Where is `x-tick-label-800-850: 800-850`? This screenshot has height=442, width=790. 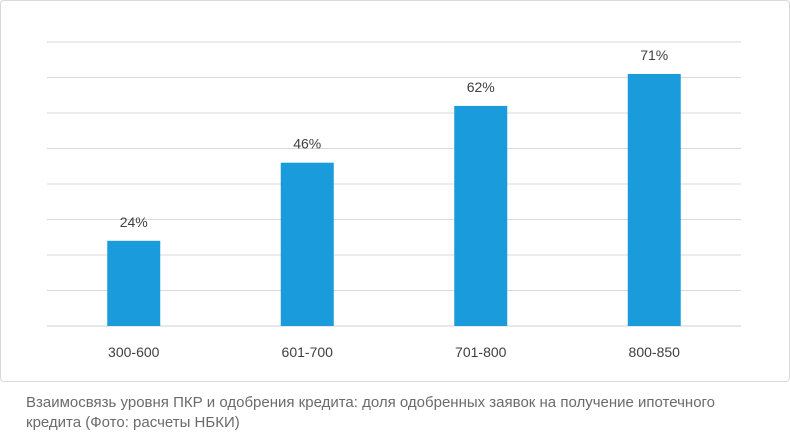
x-tick-label-800-850: 800-850 is located at coordinates (655, 352).